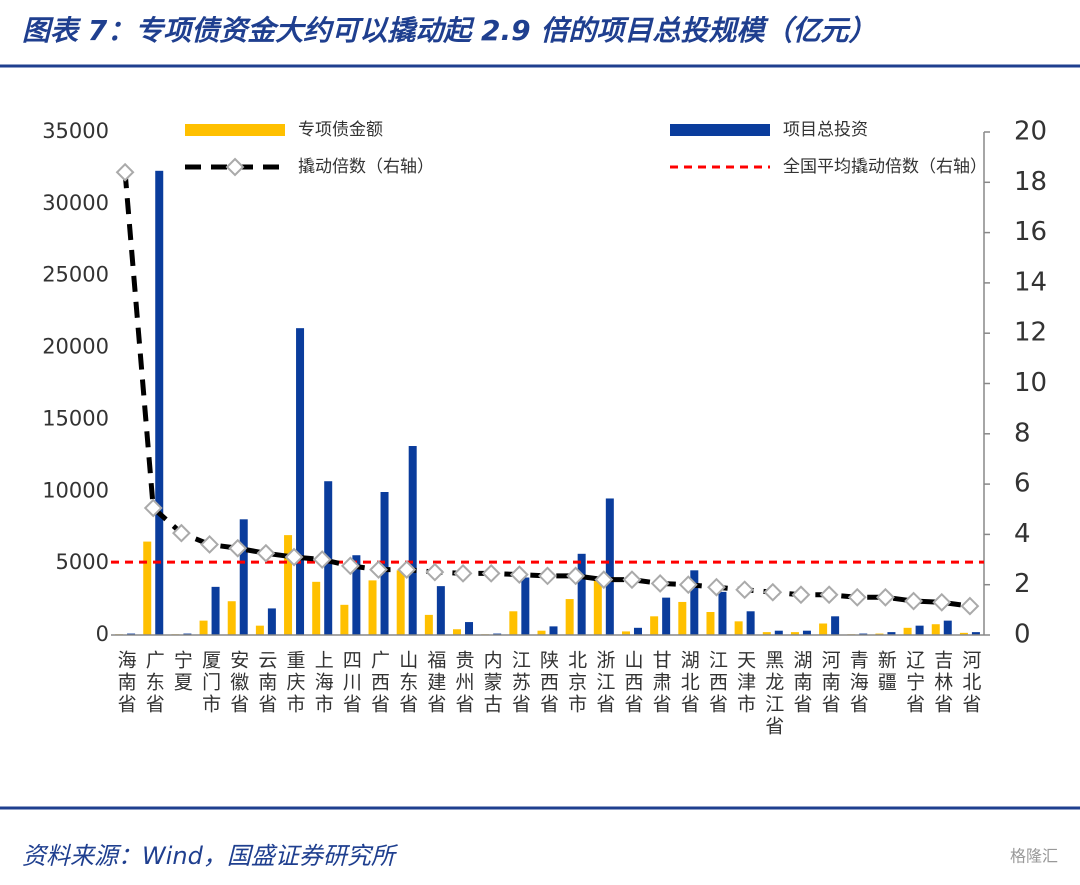 The image size is (1080, 885). What do you see at coordinates (75, 347) in the screenshot?
I see `y-tick-label: 20000` at bounding box center [75, 347].